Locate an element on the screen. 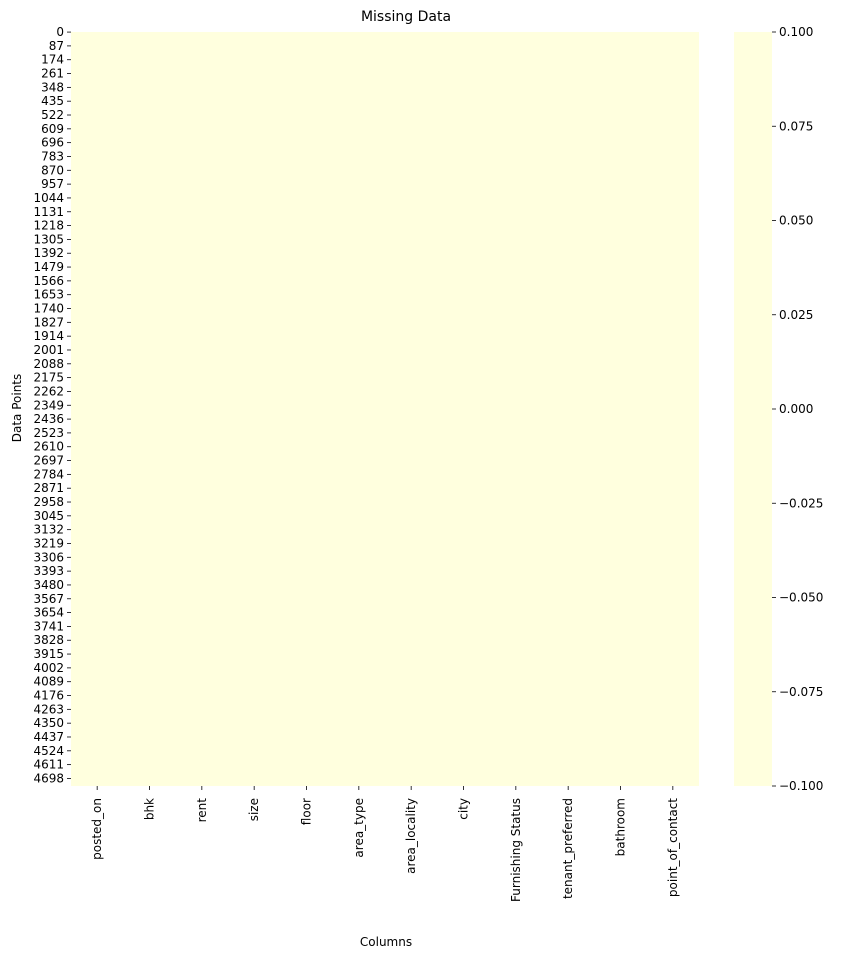  y-tick-label: 3654 is located at coordinates (48, 613).